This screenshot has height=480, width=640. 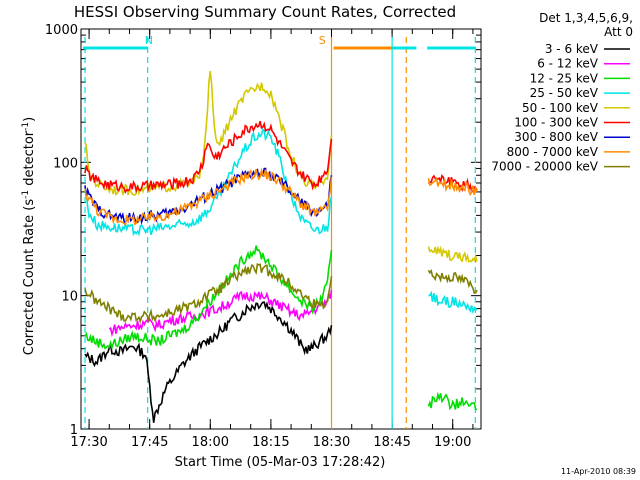 I want to click on y-axis-label: Corrected Count Rate (s-1 detector-1), so click(x=29, y=236).